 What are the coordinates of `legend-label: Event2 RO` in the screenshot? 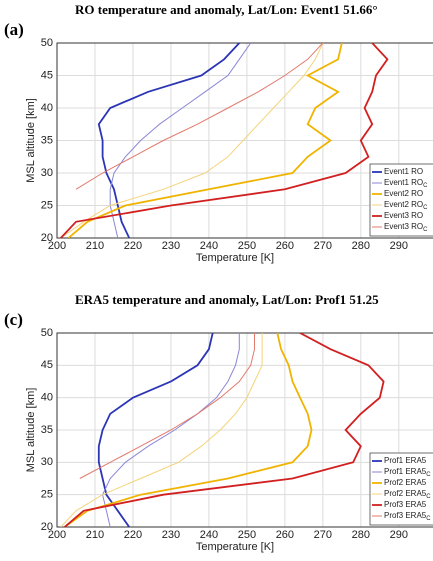 It's located at (403, 193).